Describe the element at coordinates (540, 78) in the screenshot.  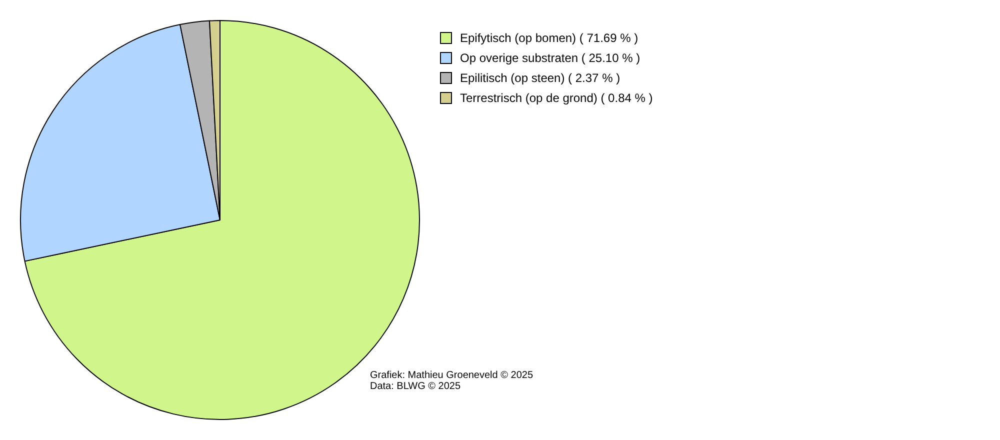
I see `legend-label: Epilitisch (op steen) ( 2.37 % )` at that location.